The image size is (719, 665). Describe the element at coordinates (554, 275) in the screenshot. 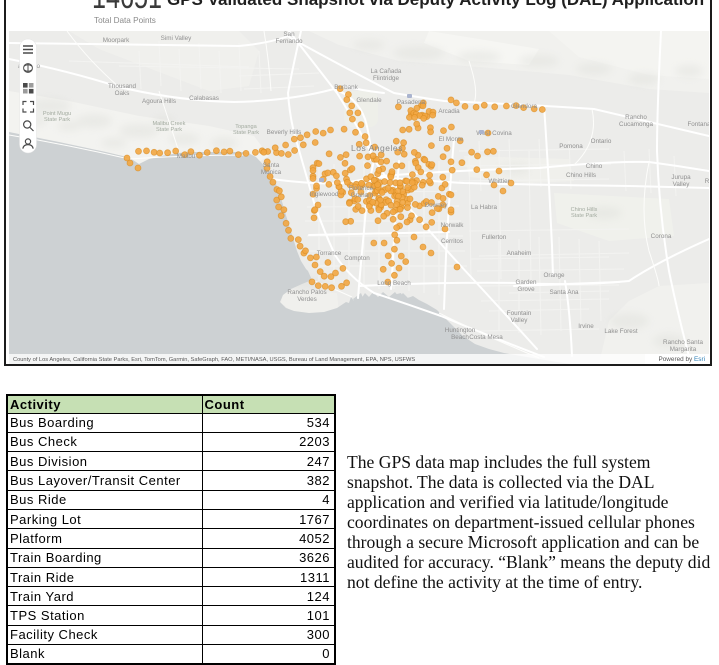

I see `svg-text: Orange` at that location.